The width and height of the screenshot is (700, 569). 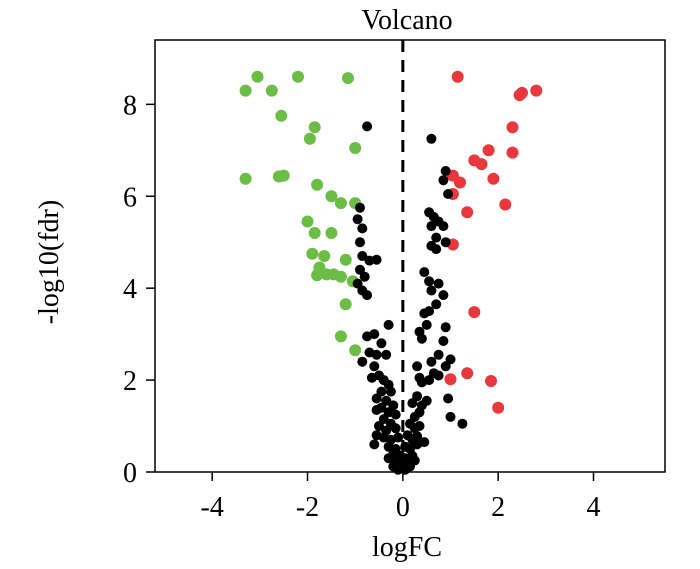 I want to click on y-axis: 0 2 4 6 8, so click(x=139, y=289).